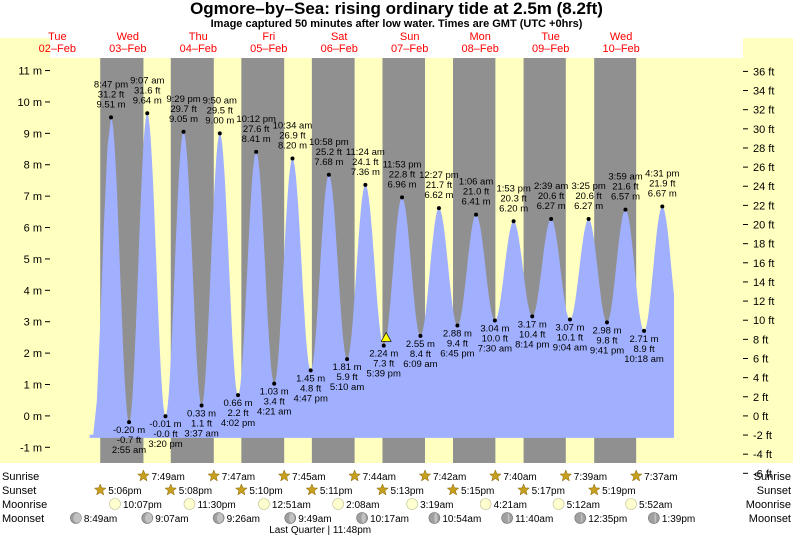  I want to click on high-label: 6.27 m, so click(551, 206).